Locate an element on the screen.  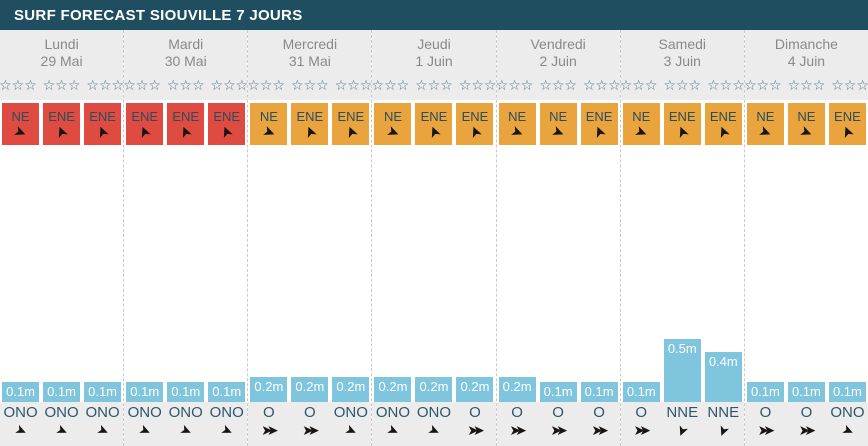
day-date: 31 Mai is located at coordinates (309, 61).